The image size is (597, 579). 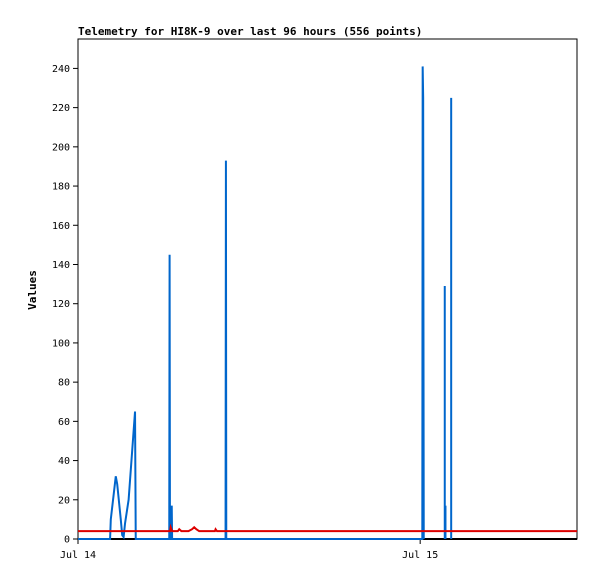 I want to click on y-tick-label: 200, so click(x=61, y=147).